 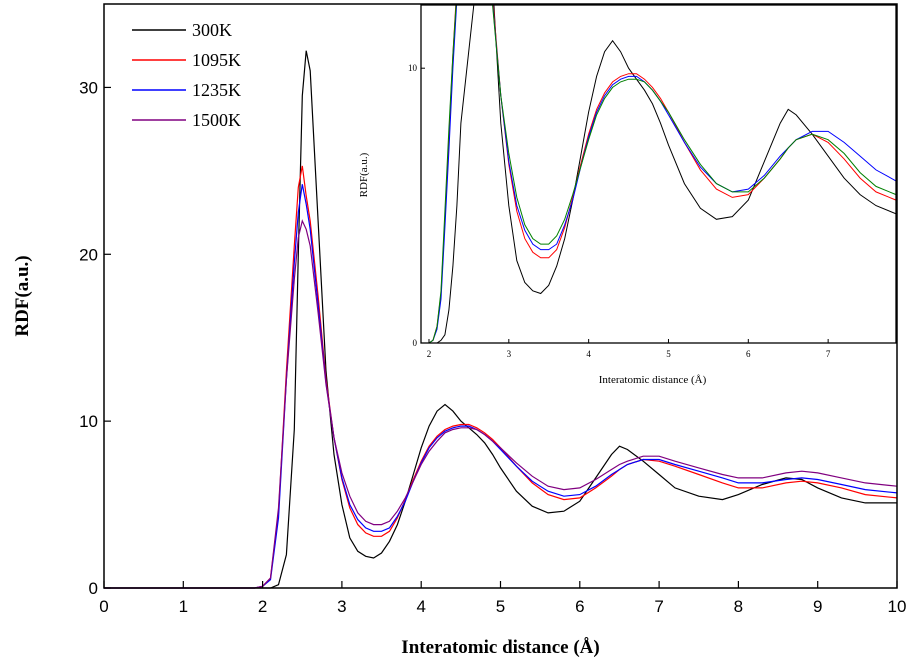 What do you see at coordinates (738, 606) in the screenshot?
I see `x-tick-label: 8` at bounding box center [738, 606].